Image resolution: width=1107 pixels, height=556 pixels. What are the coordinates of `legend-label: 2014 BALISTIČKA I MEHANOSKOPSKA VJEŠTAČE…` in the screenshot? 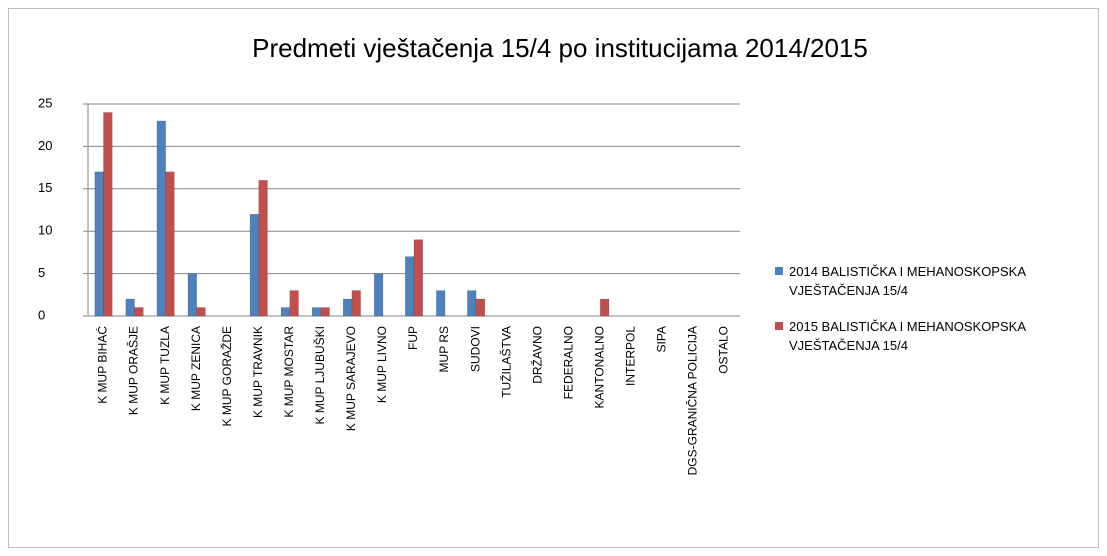 It's located at (907, 281).